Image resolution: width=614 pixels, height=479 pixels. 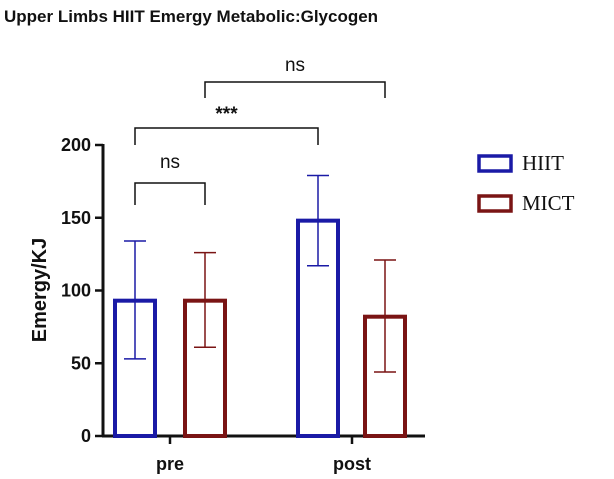 I want to click on y-axis-label: Emergy/KJ, so click(x=40, y=290).